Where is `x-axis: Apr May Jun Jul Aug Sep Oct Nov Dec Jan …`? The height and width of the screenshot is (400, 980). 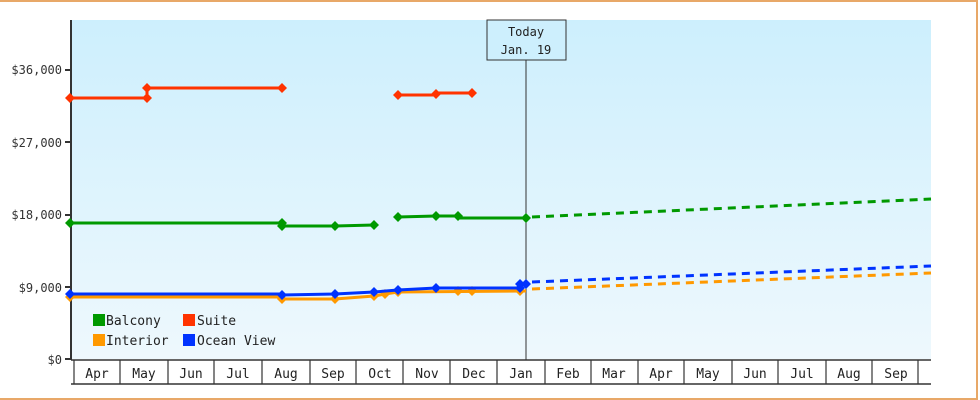 x-axis: Apr May Jun Jul Aug Sep Oct Nov Dec Jan … is located at coordinates (501, 372).